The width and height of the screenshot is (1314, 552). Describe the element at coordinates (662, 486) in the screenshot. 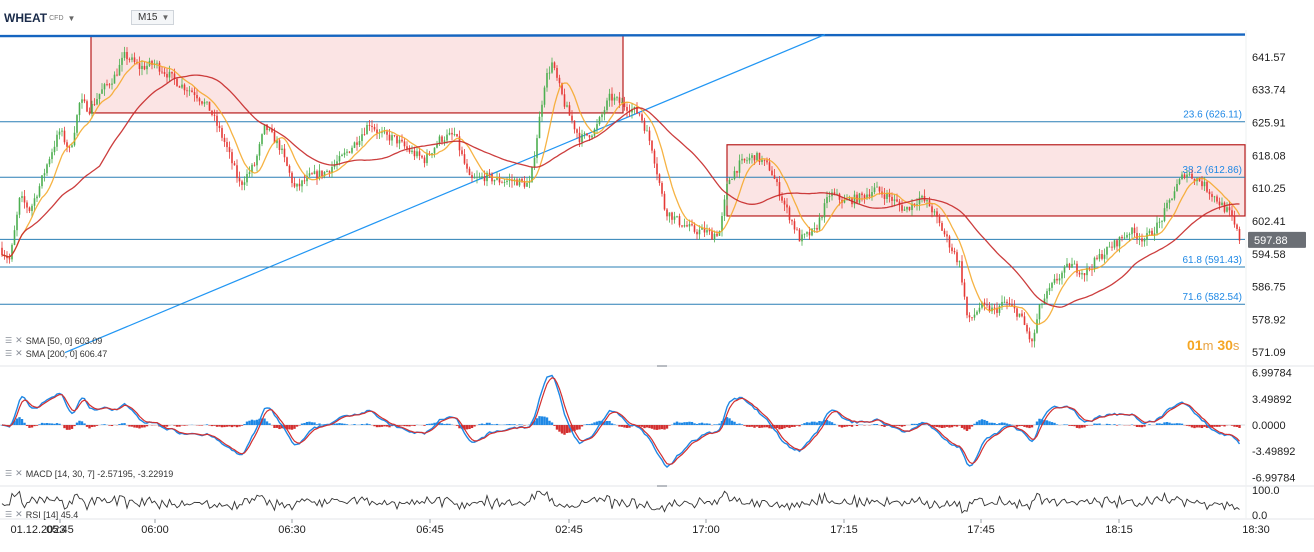

I see `resize-handle` at that location.